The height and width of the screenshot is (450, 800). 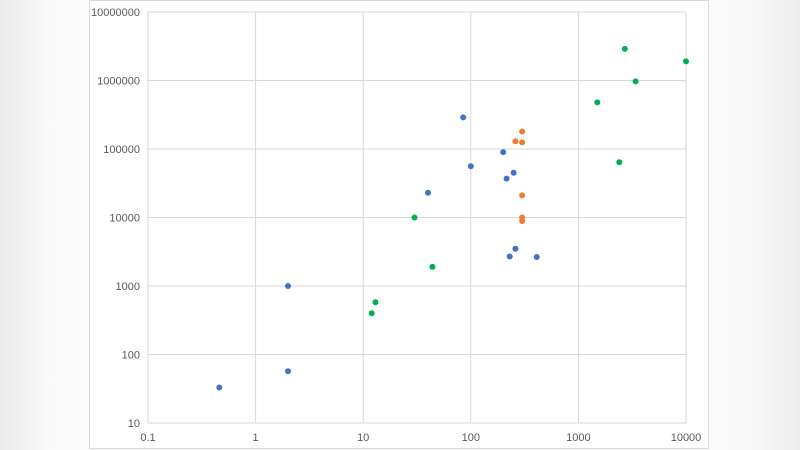 I want to click on x-axis-tick-labels: 0.1 1 10 100 1000 10000, so click(x=420, y=438).